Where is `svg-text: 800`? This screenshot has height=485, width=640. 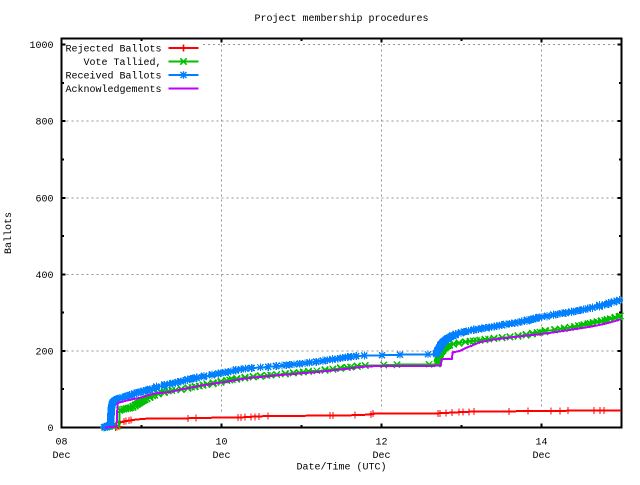
svg-text: 800 is located at coordinates (44, 123).